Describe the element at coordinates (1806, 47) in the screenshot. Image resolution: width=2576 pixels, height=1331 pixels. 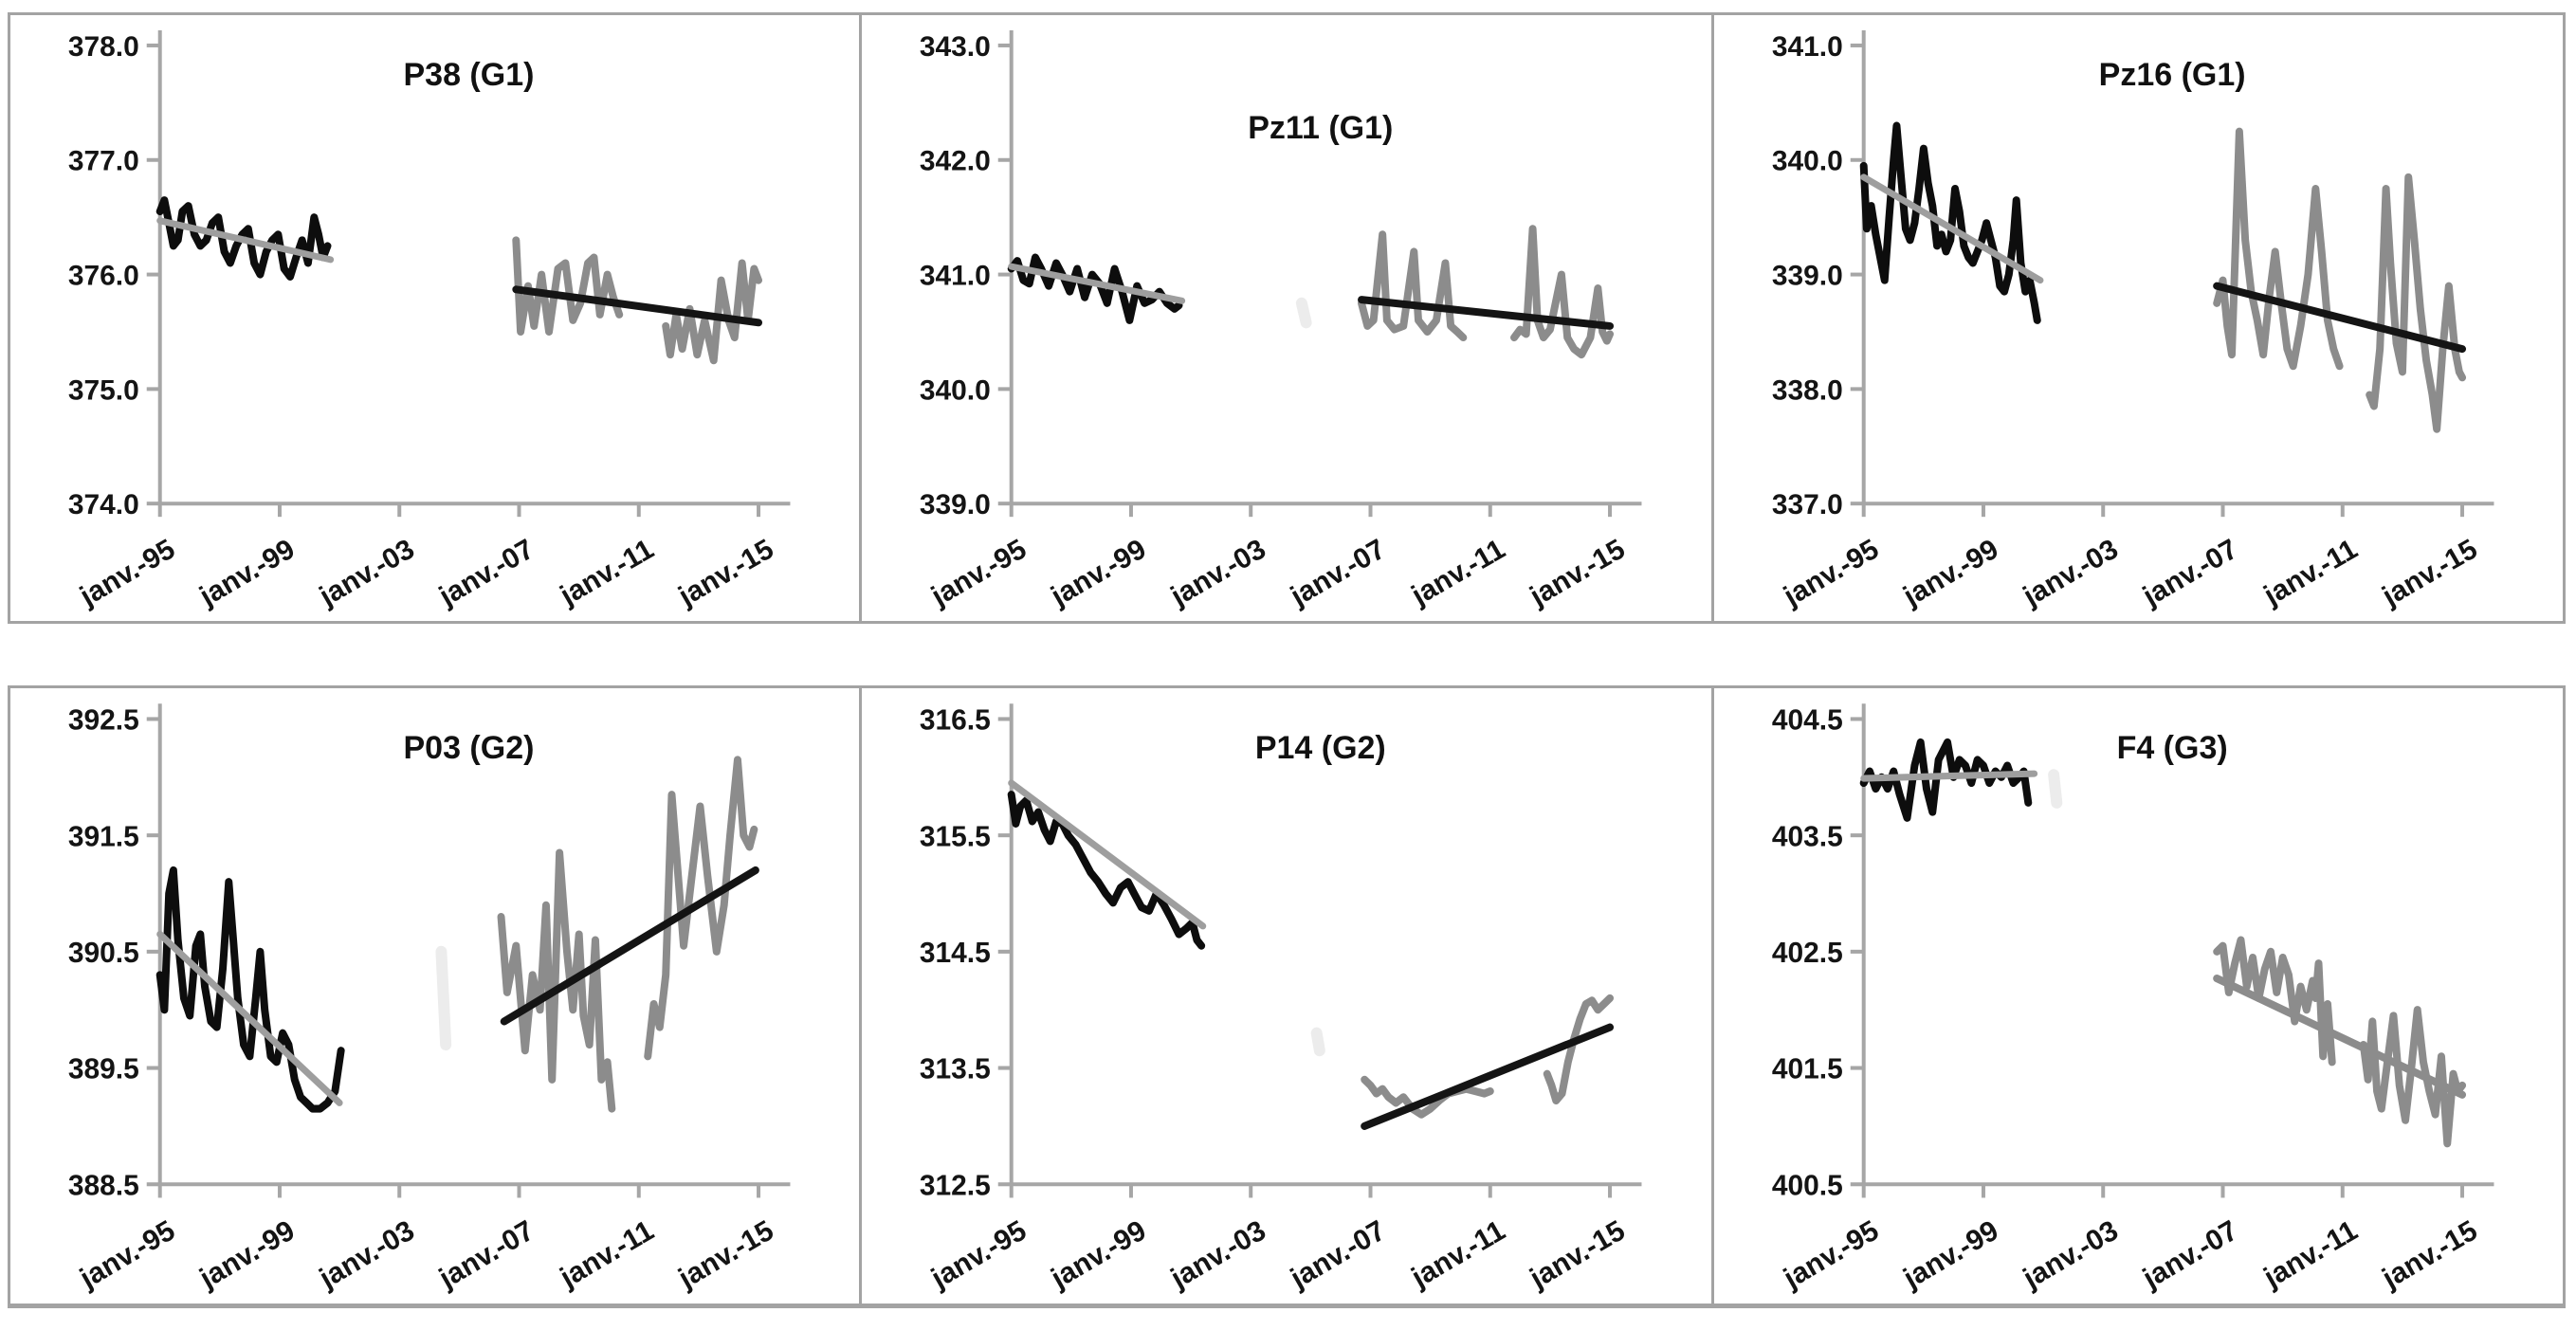
I see `y-tick-label: 341.0` at that location.